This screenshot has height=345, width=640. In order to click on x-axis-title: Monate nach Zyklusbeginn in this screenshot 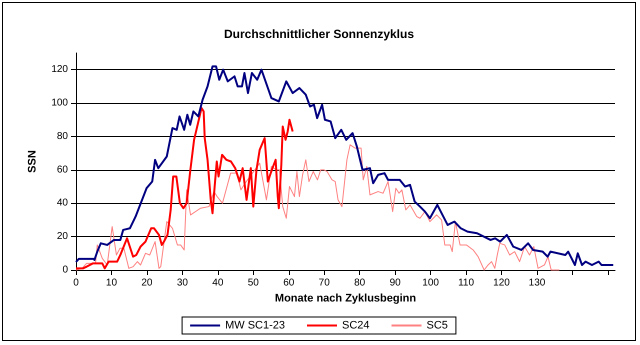, I will do `click(345, 298)`.